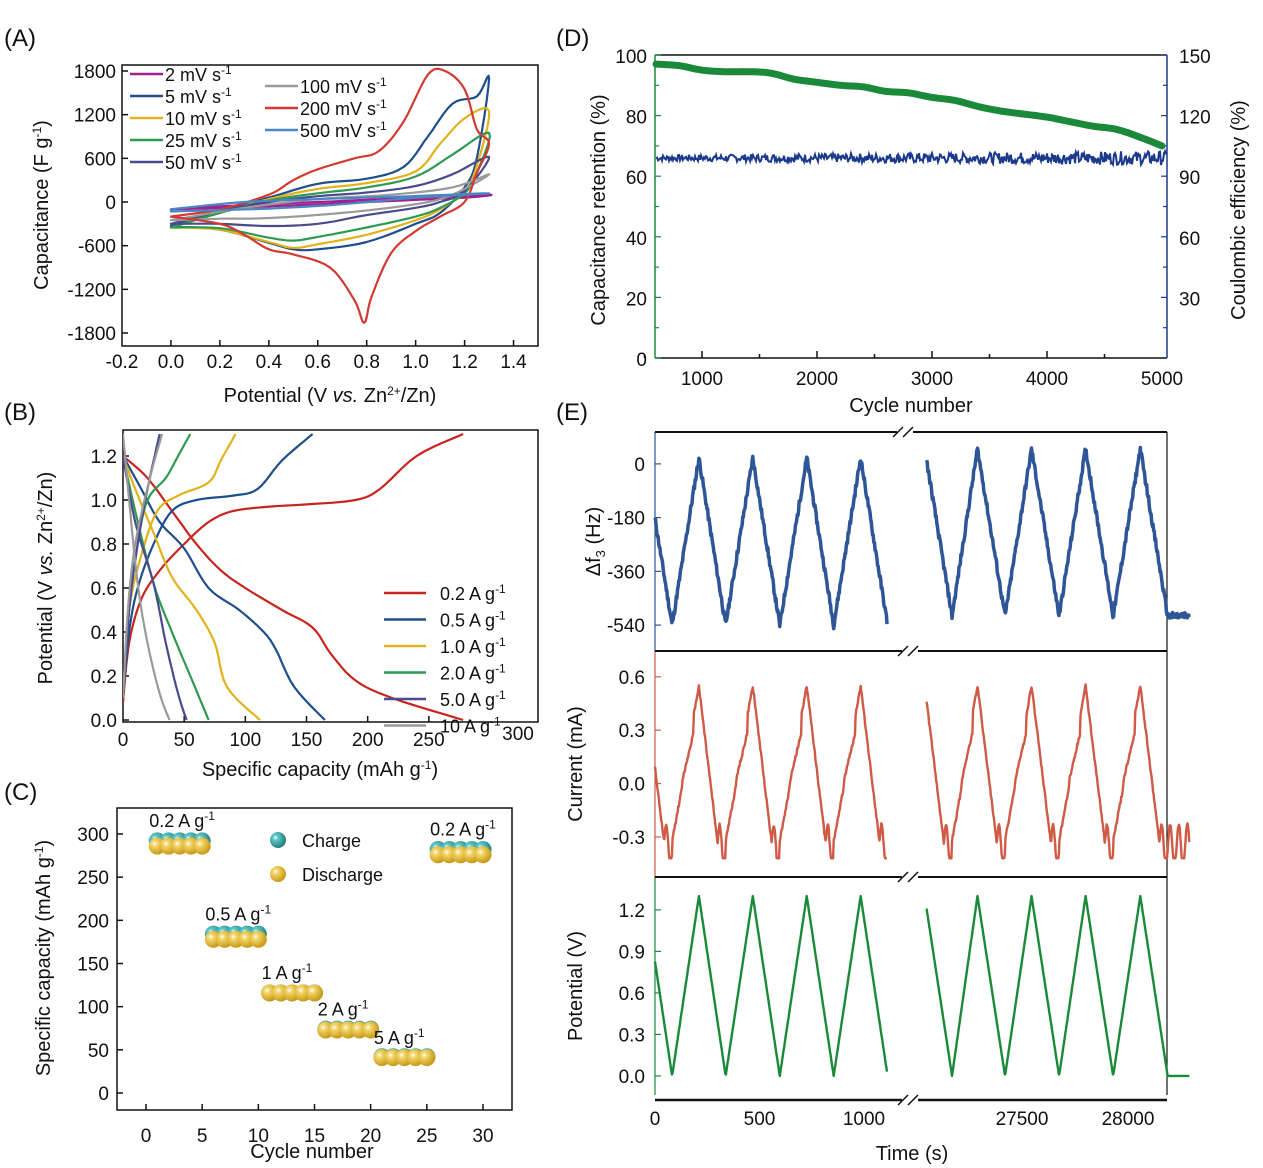 The height and width of the screenshot is (1168, 1263). What do you see at coordinates (817, 379) in the screenshot?
I see `x-tick-label: 2000` at bounding box center [817, 379].